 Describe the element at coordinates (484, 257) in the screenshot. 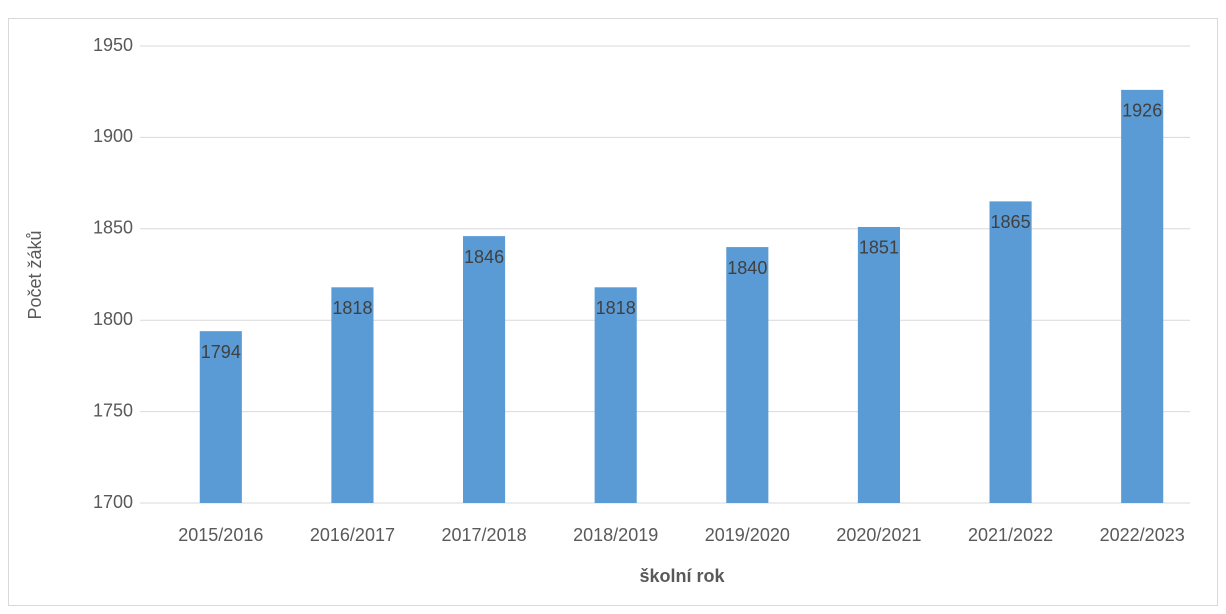

I see `data-label: 1846` at that location.